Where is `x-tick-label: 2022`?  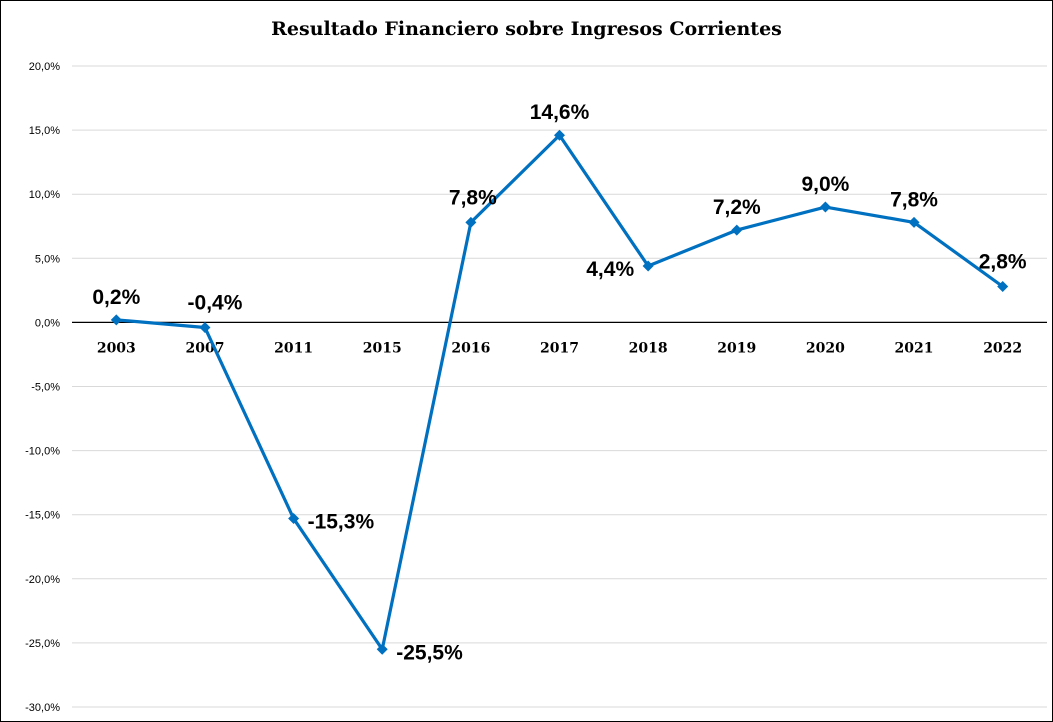 x-tick-label: 2022 is located at coordinates (1002, 348).